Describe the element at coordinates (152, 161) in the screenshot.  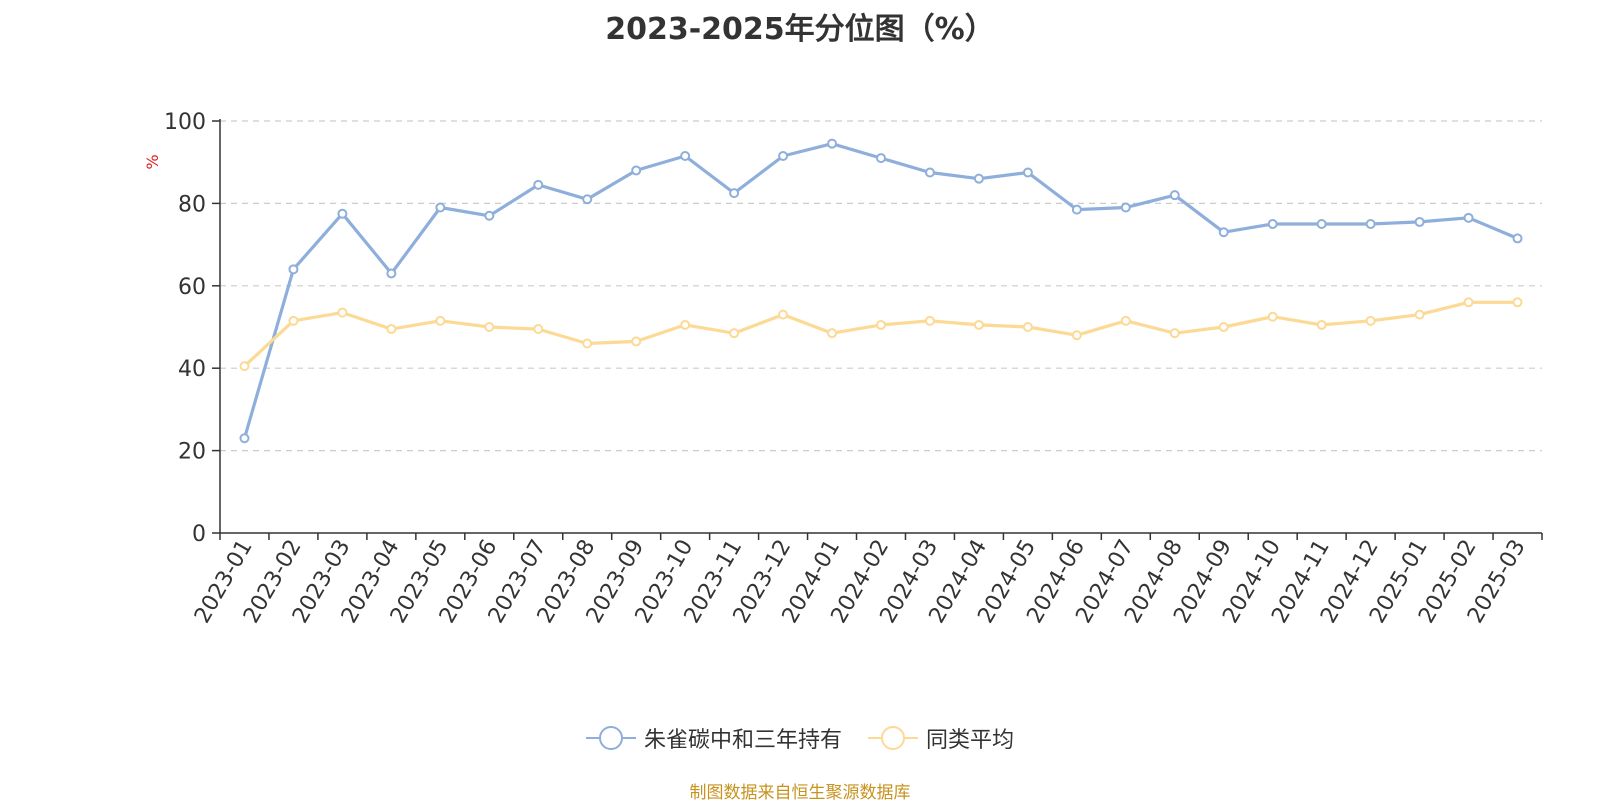
I see `y-axis-label: %` at that location.